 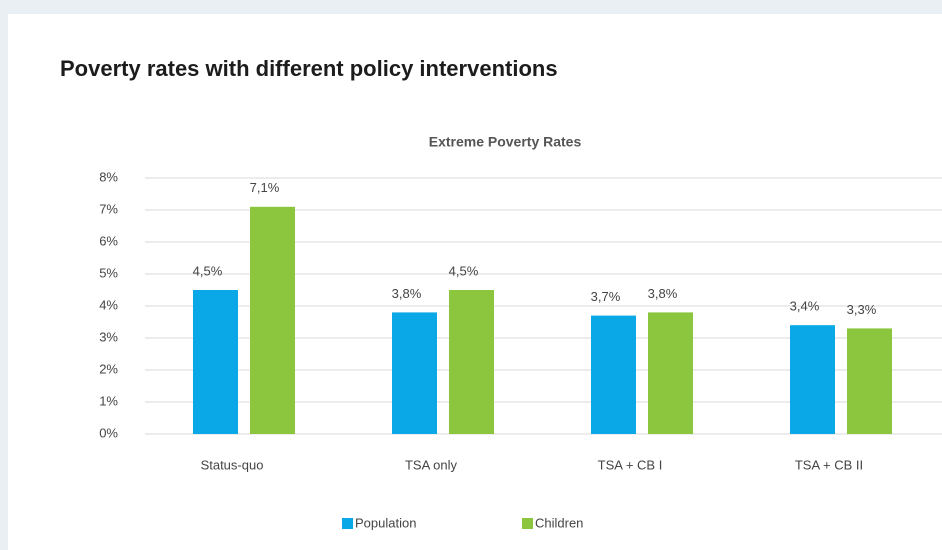 What do you see at coordinates (108, 208) in the screenshot?
I see `y-tick-label: 7%` at bounding box center [108, 208].